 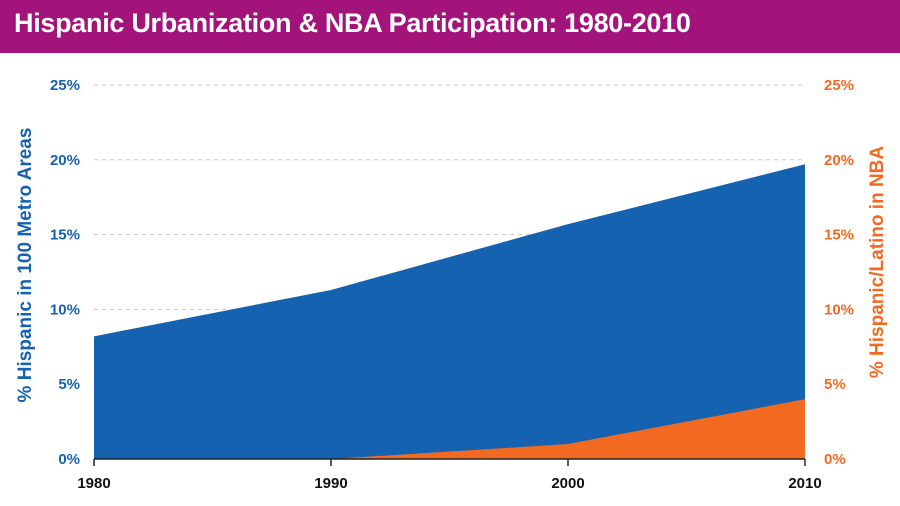 I want to click on x-tick-label: 1990, so click(x=330, y=483).